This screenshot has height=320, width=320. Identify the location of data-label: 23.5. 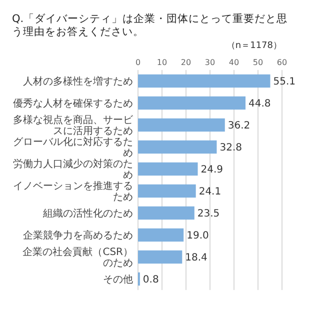
(208, 214).